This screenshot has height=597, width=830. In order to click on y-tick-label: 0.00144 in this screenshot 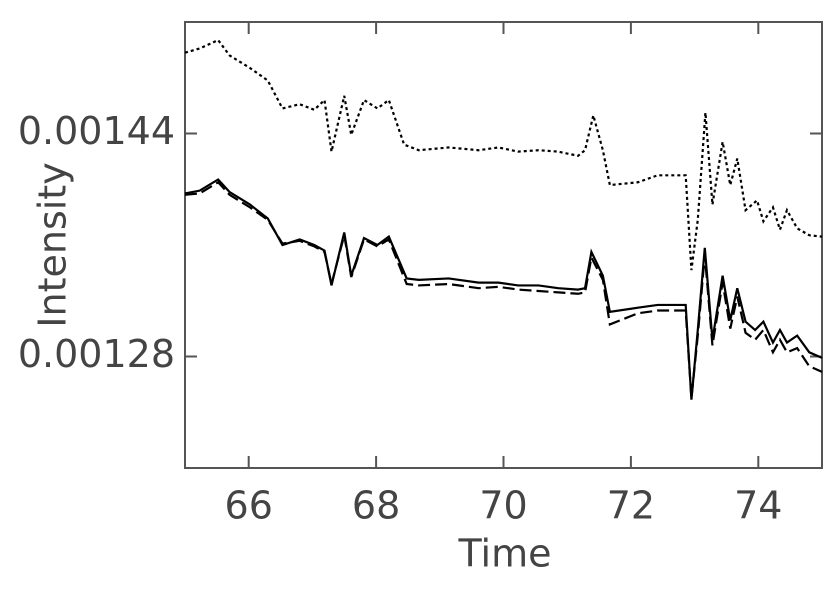, I will do `click(96, 131)`.